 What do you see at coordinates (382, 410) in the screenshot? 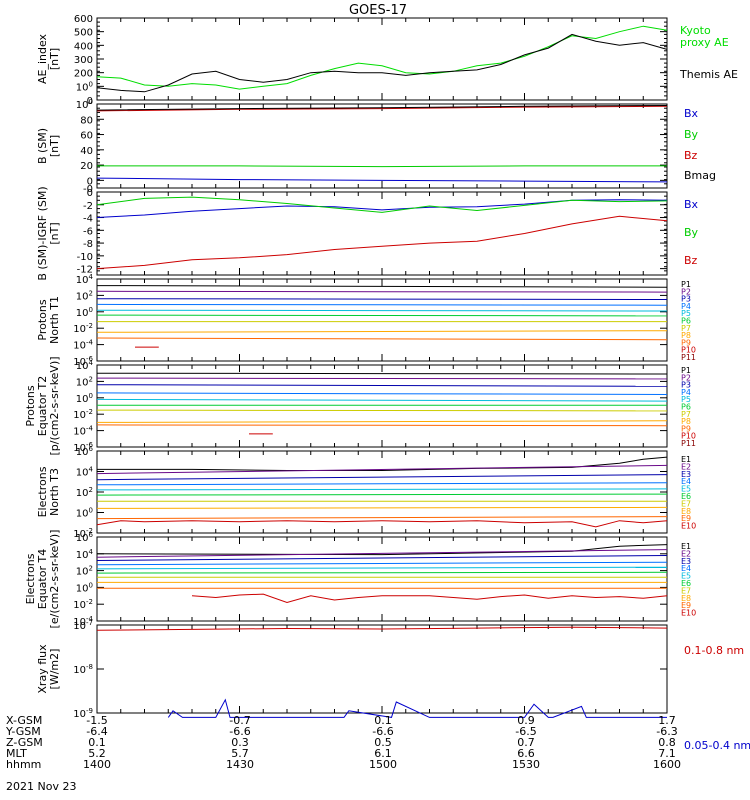
I see `series-line-p7` at bounding box center [382, 410].